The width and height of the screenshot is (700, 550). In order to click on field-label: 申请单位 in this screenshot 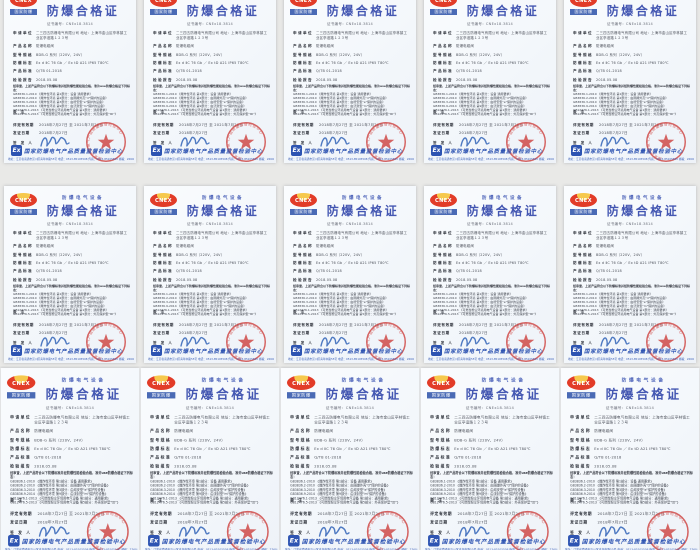, I will do `click(163, 233)`.